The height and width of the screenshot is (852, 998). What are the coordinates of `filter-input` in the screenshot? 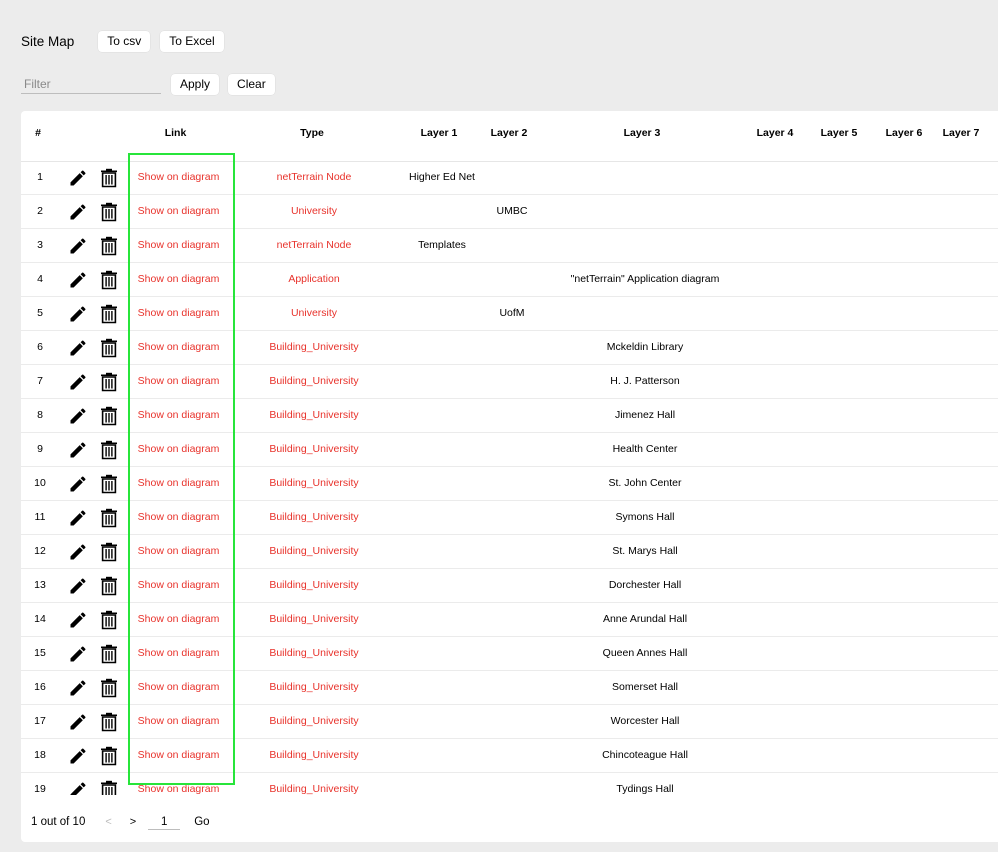 It's located at (91, 84).